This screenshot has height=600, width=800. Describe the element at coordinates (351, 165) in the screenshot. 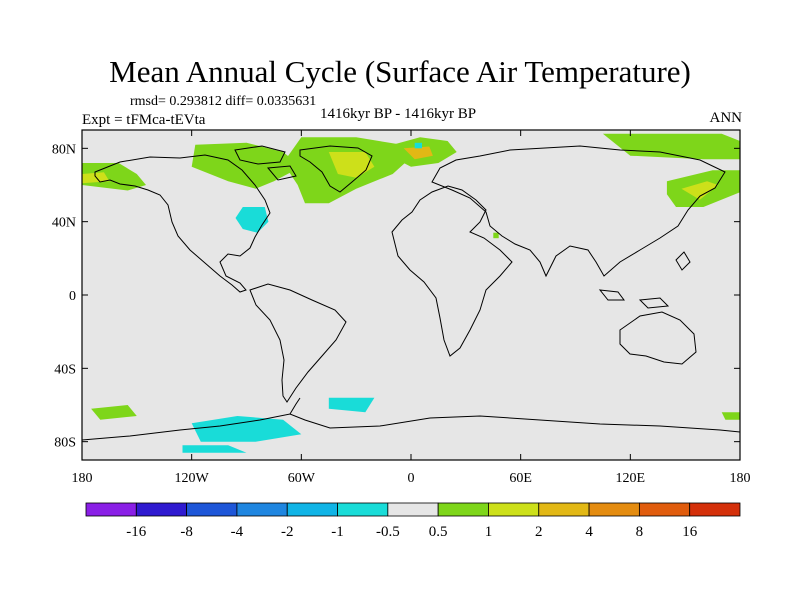

I see `region-greenland-core` at that location.